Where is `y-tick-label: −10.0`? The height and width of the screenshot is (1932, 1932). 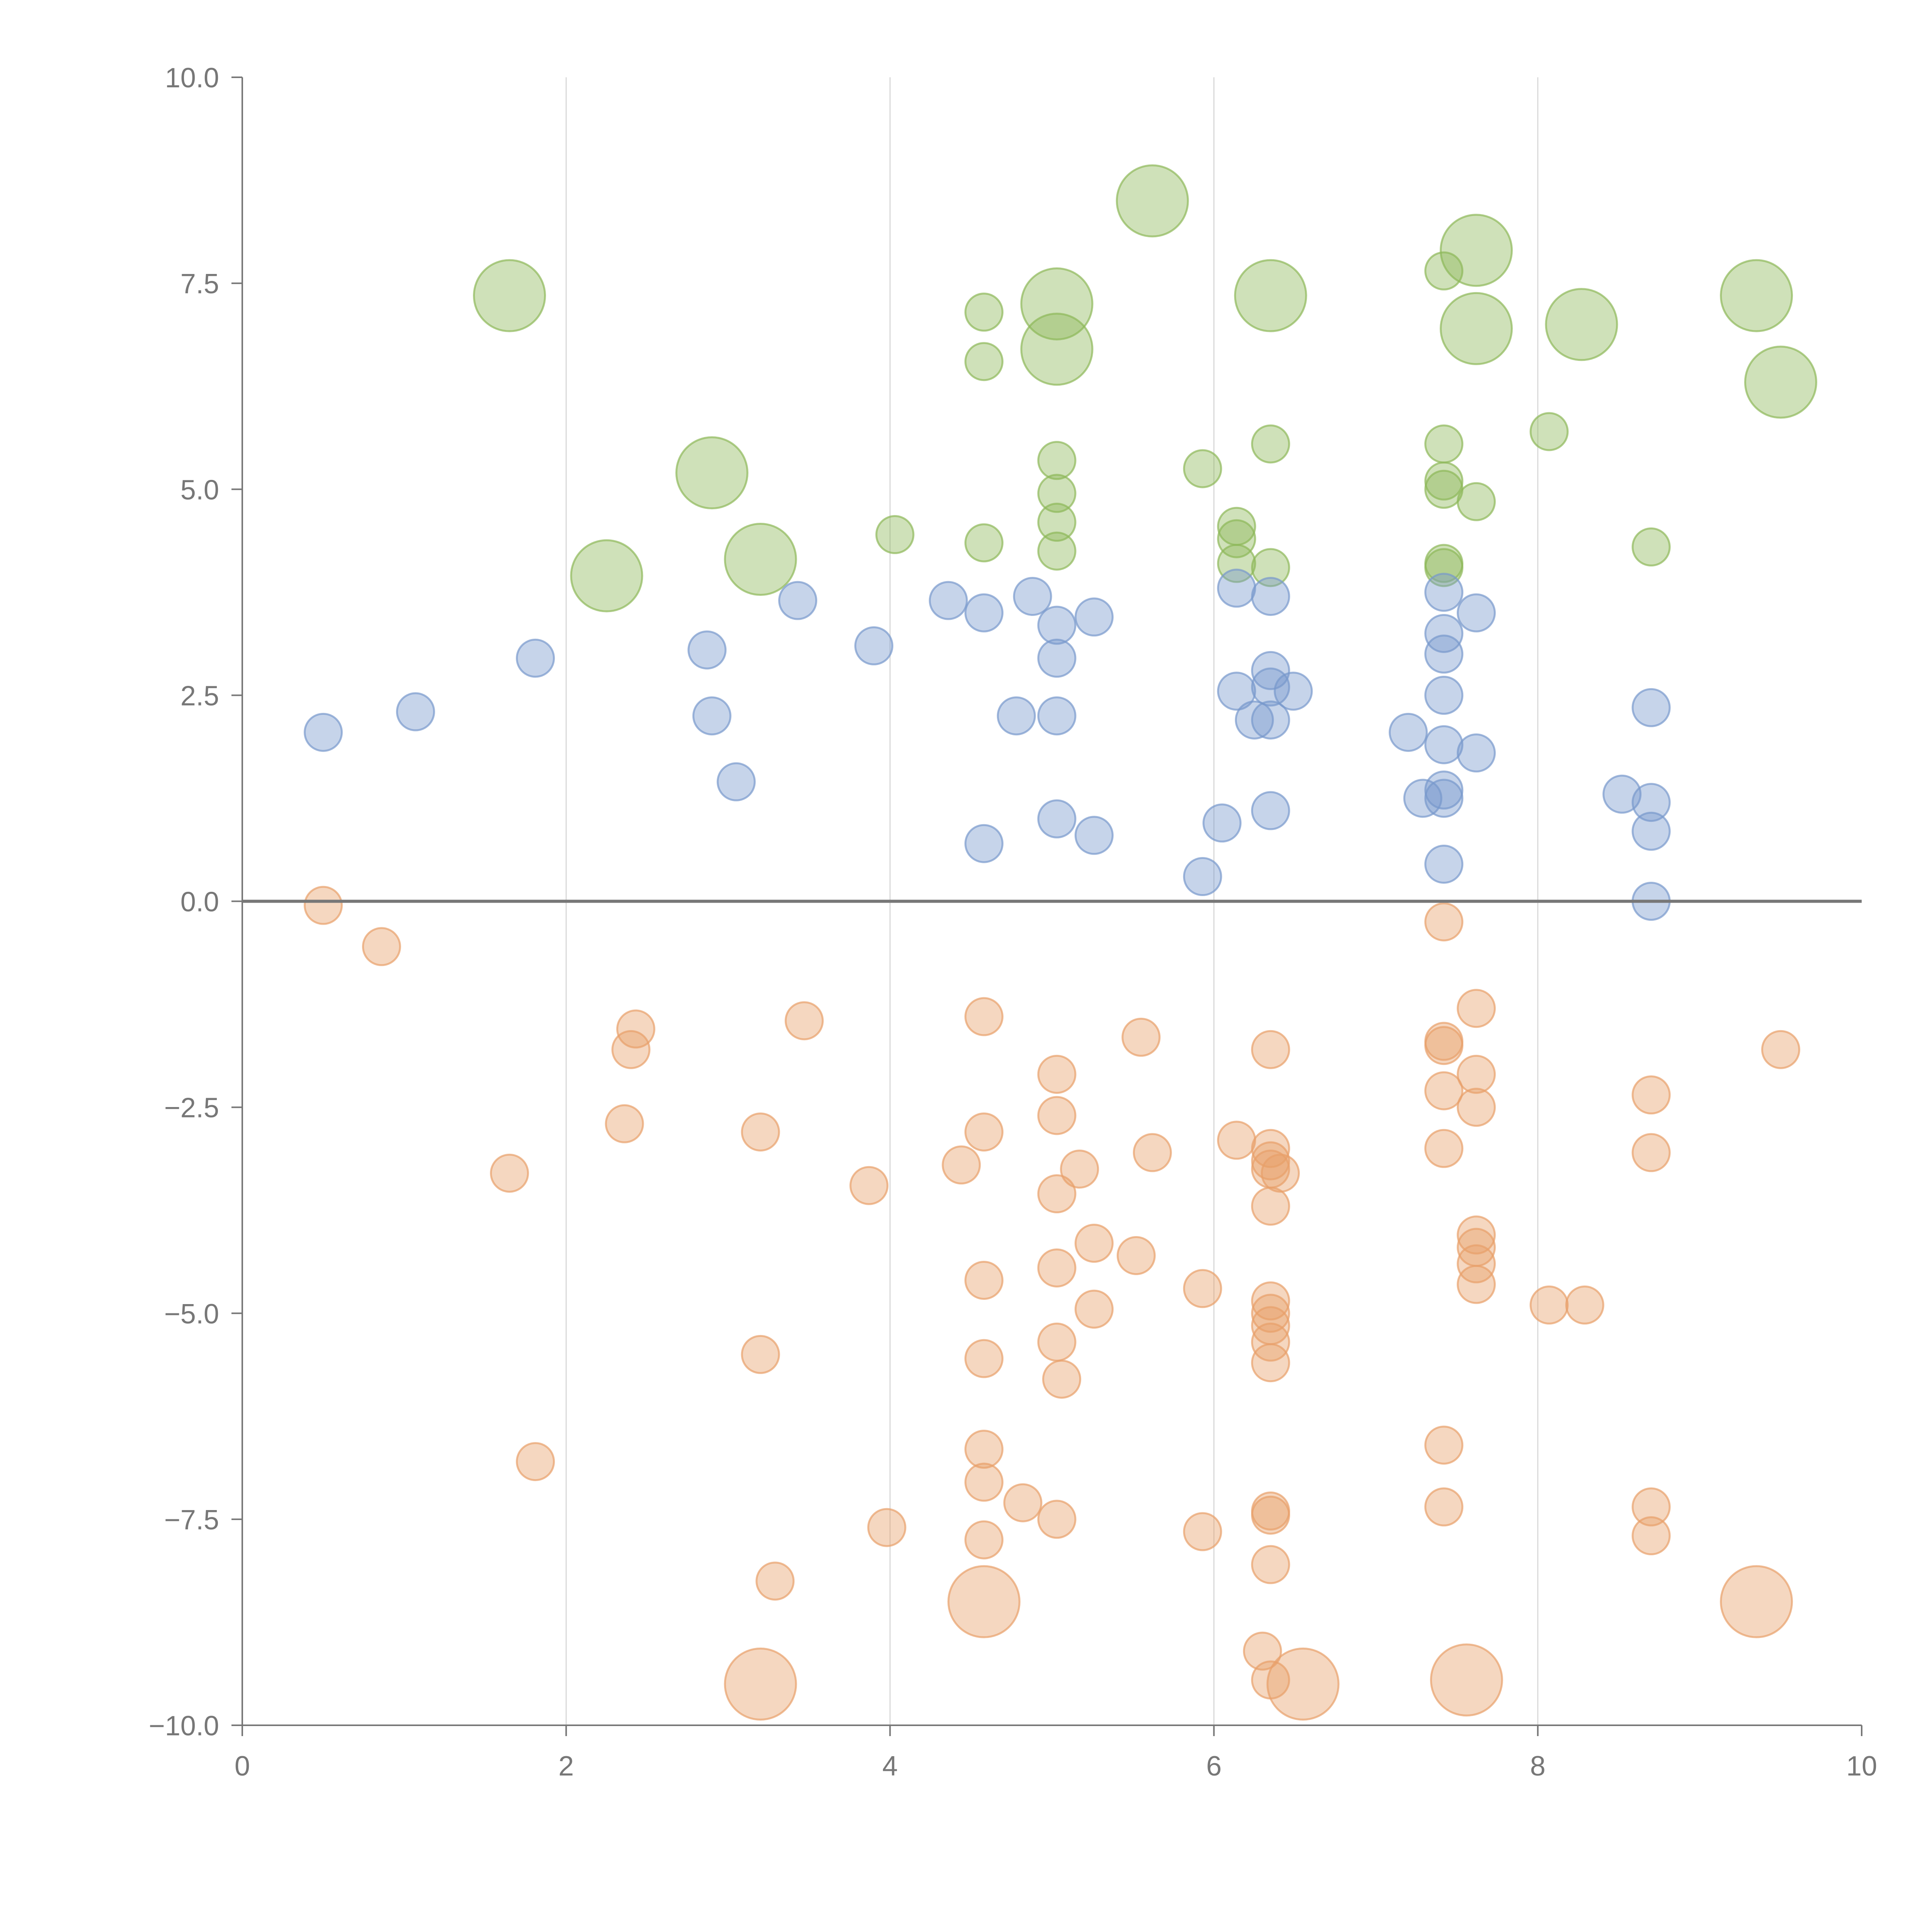
y-tick-label: −10.0 is located at coordinates (184, 1727).